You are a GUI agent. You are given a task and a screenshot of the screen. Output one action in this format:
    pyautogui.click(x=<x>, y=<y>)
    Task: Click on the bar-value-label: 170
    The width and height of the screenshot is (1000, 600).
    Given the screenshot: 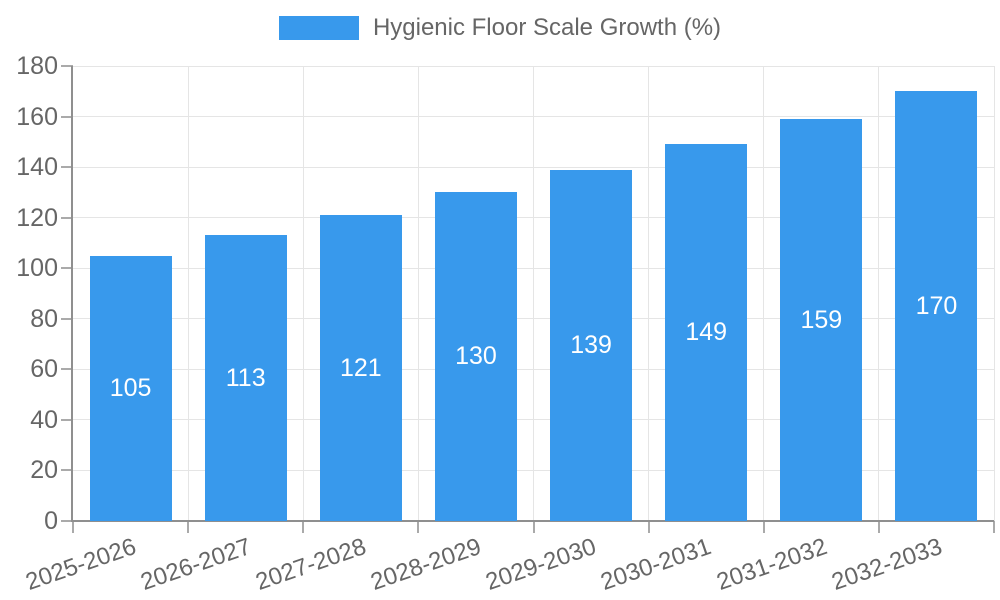 What is the action you would take?
    pyautogui.click(x=936, y=305)
    